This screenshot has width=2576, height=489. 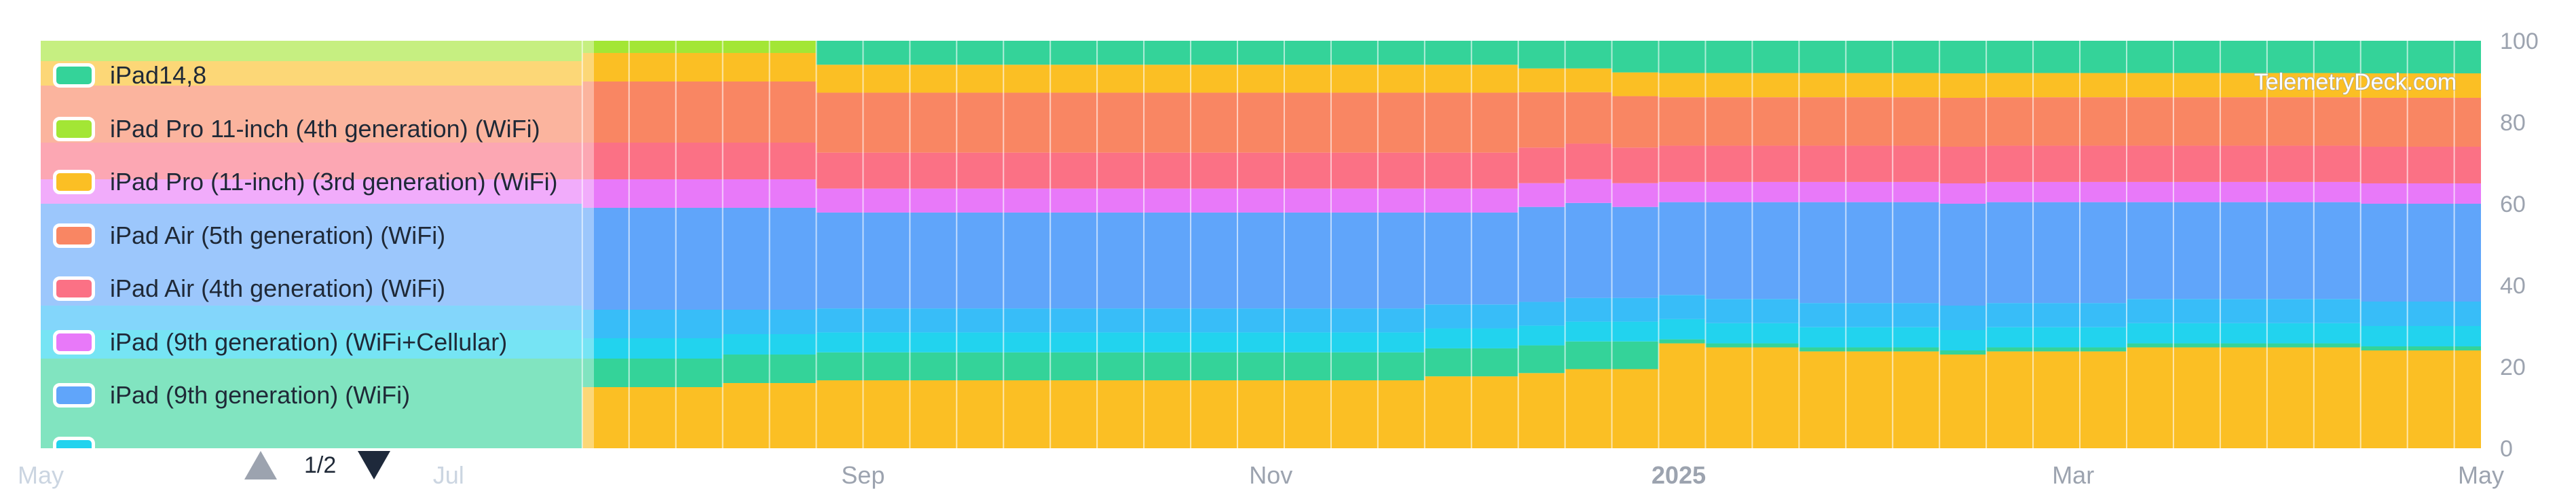 What do you see at coordinates (306, 76) in the screenshot?
I see `legend-item: iPad14,8` at bounding box center [306, 76].